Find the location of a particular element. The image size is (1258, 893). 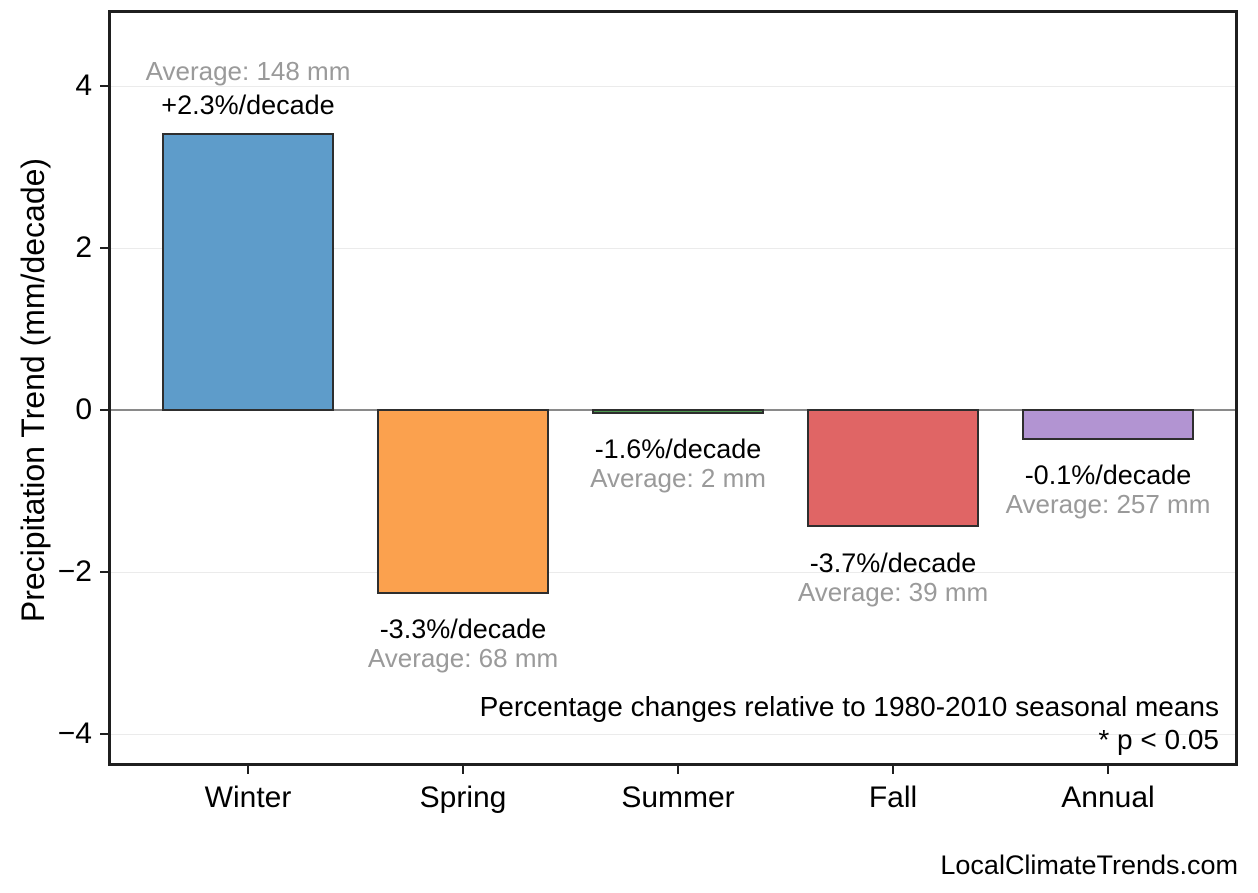

avg-label-fall: Average: 39 mm is located at coordinates (893, 591).